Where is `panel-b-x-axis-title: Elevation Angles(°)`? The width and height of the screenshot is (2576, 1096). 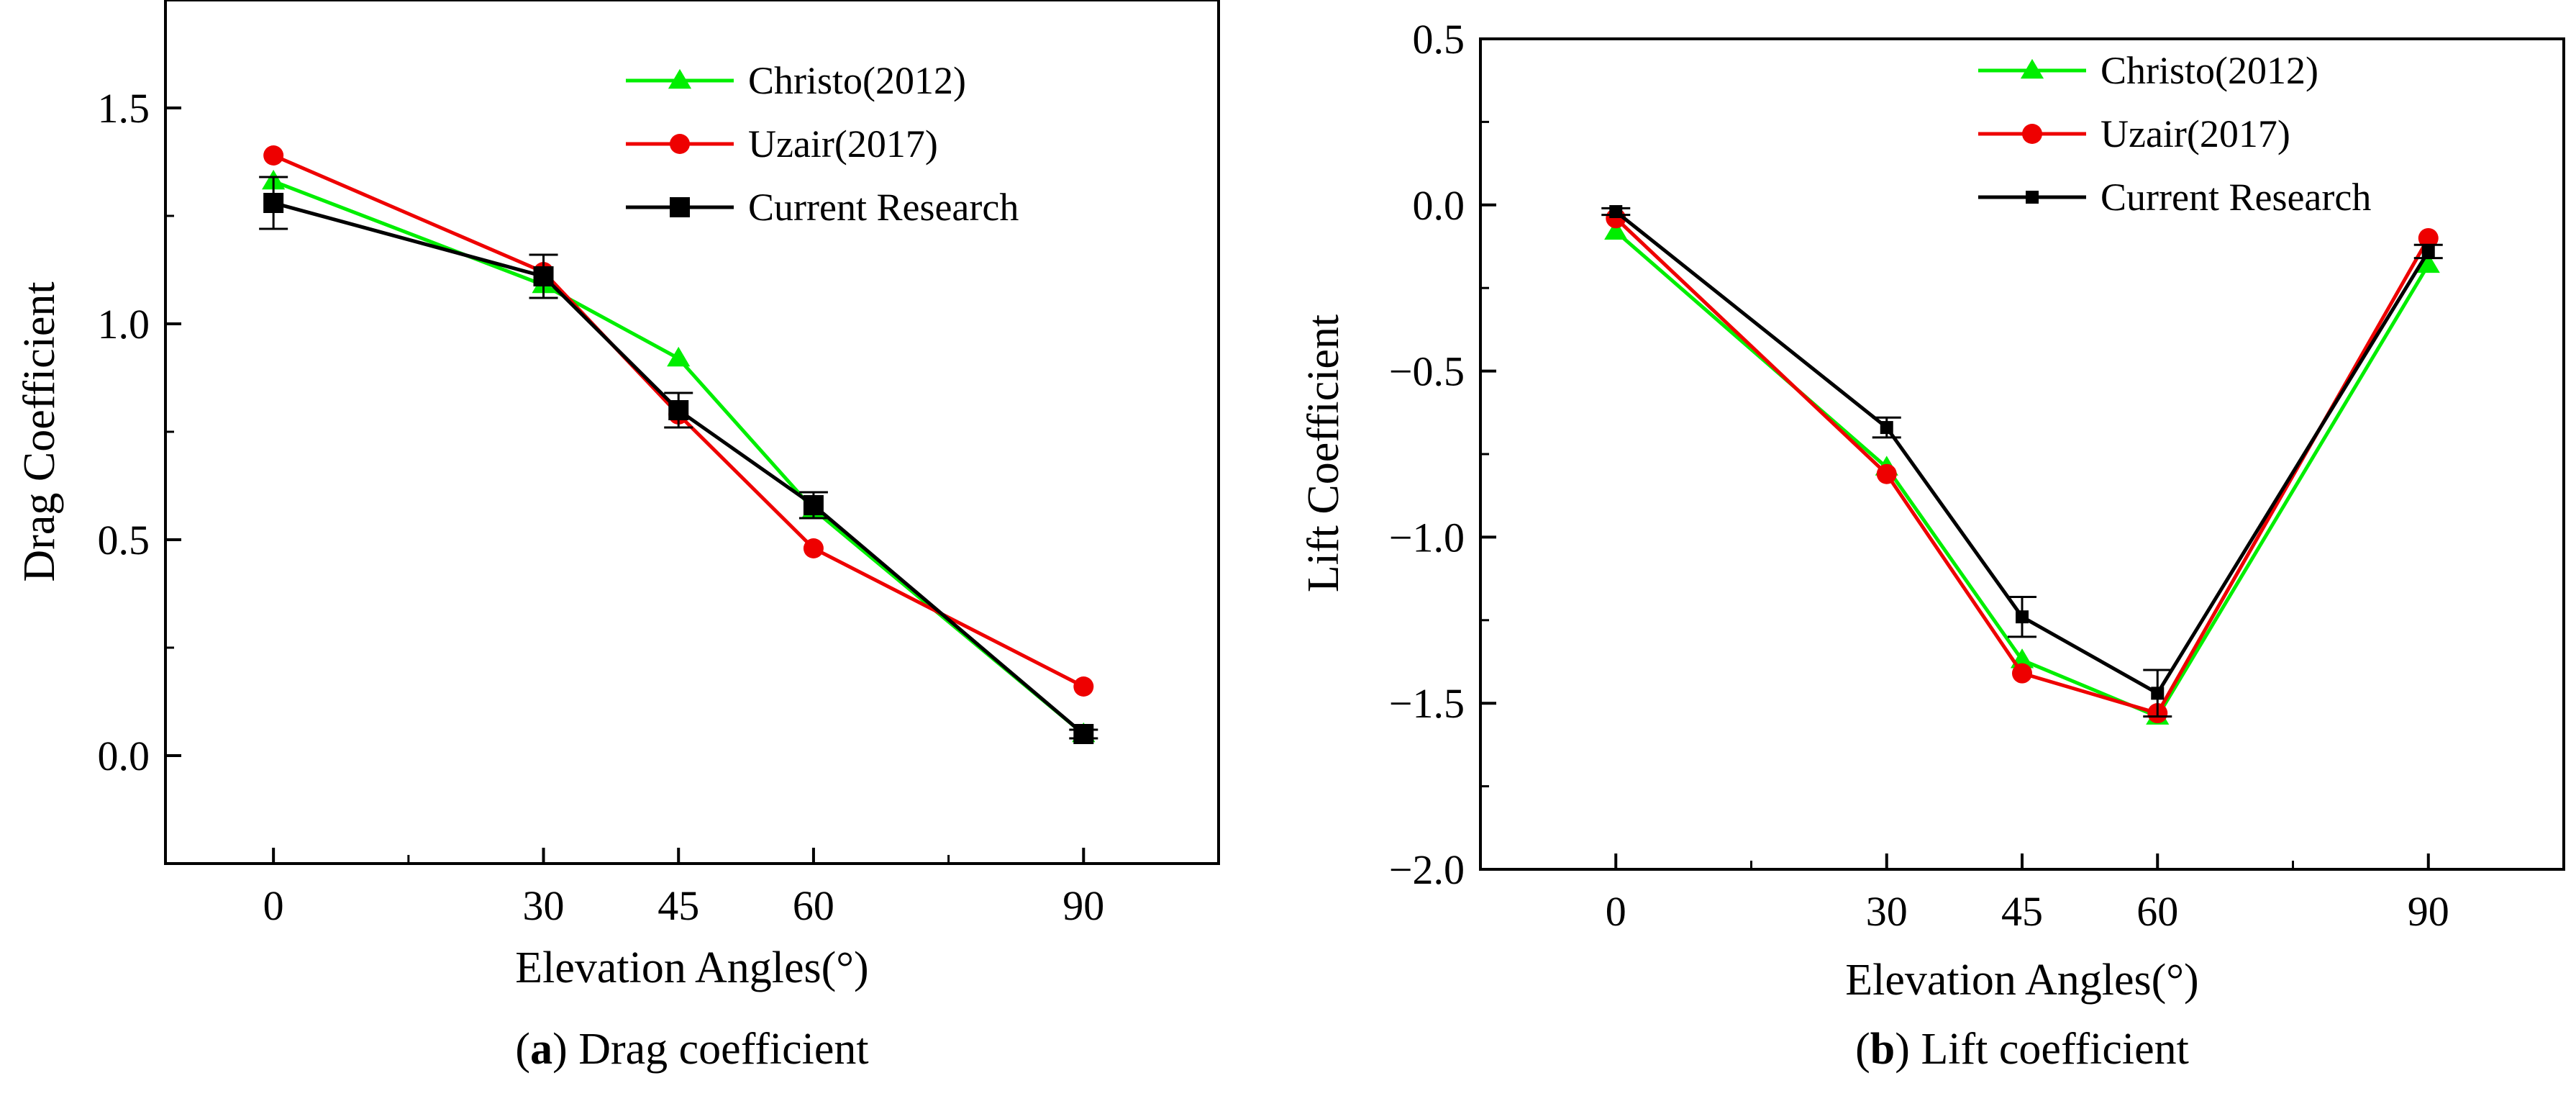 panel-b-x-axis-title: Elevation Angles(°) is located at coordinates (2021, 980).